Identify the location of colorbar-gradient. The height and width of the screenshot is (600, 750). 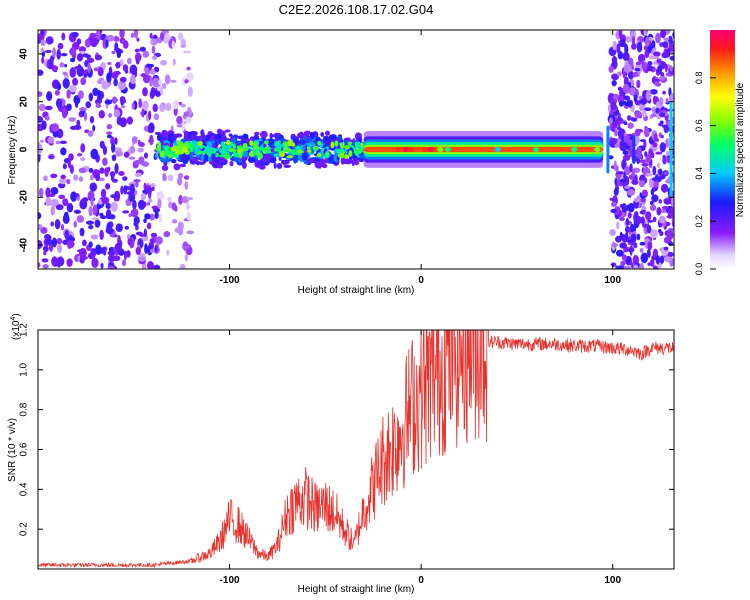
(722, 149).